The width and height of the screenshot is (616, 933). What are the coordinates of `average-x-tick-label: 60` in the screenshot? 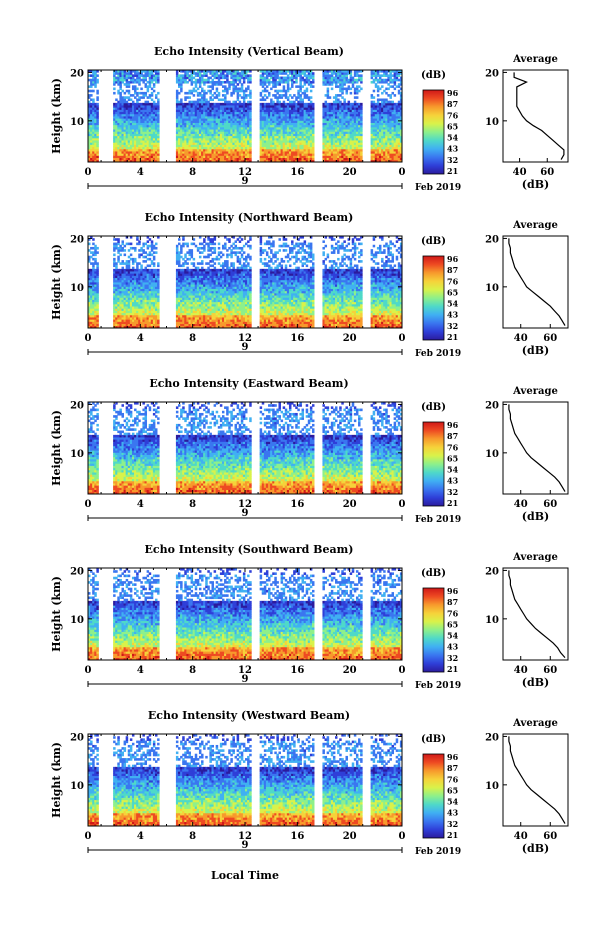 It's located at (547, 172).